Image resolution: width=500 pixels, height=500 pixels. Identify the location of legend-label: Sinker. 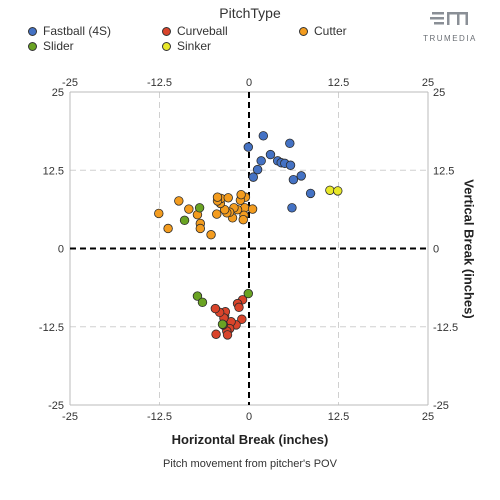
(194, 46).